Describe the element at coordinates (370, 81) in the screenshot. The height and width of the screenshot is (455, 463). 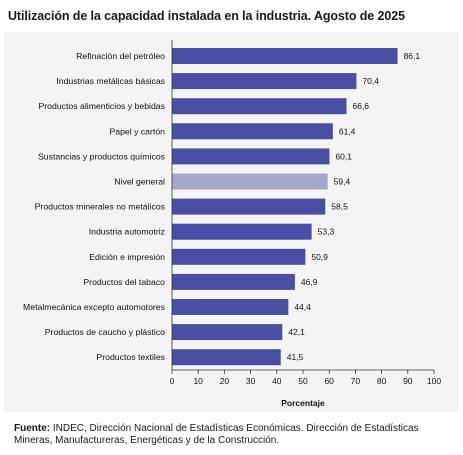
I see `value-label: 70,4` at that location.